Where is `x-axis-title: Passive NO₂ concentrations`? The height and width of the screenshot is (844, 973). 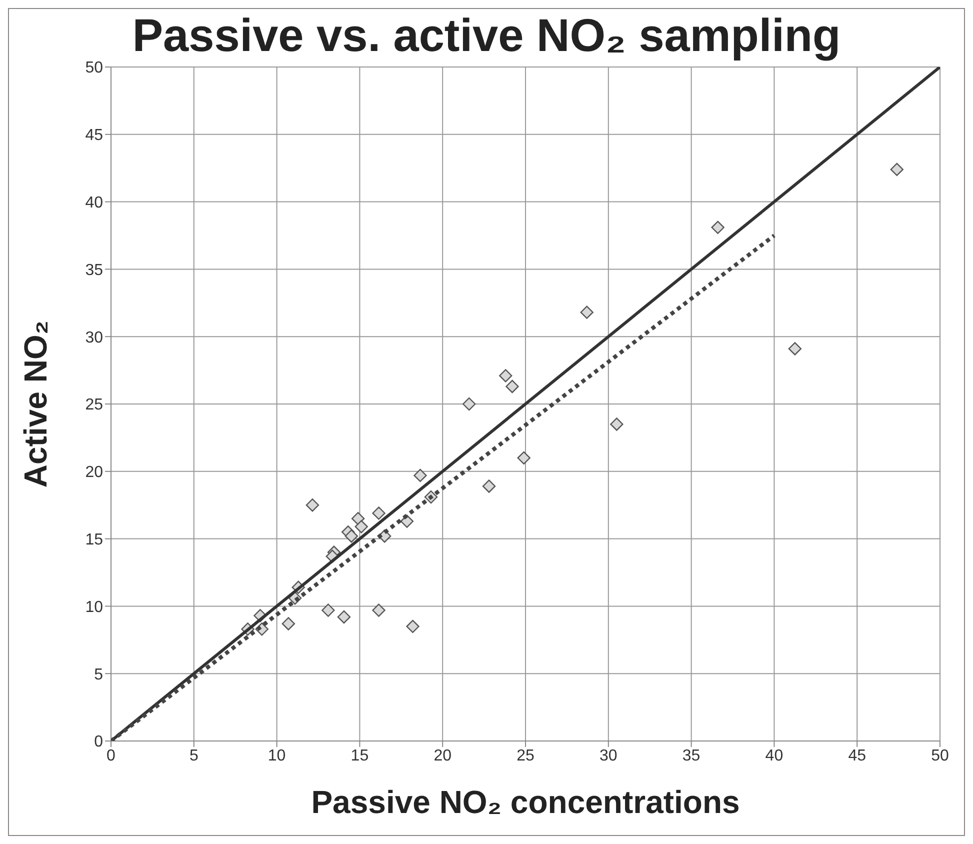 x-axis-title: Passive NO₂ concentrations is located at coordinates (525, 802).